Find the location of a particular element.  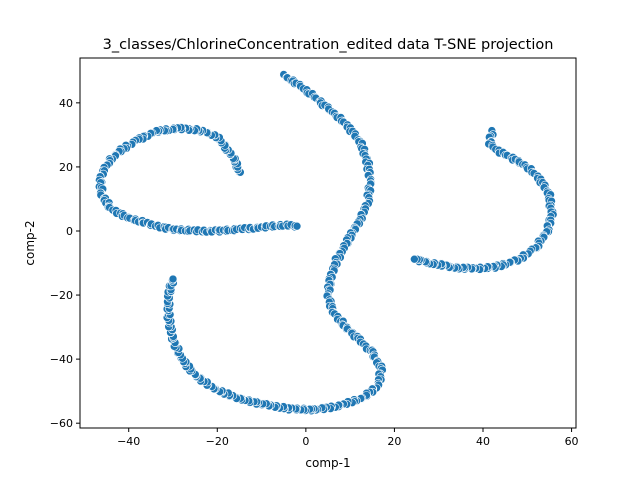

y-axis-label: comp-2 is located at coordinates (30, 242).